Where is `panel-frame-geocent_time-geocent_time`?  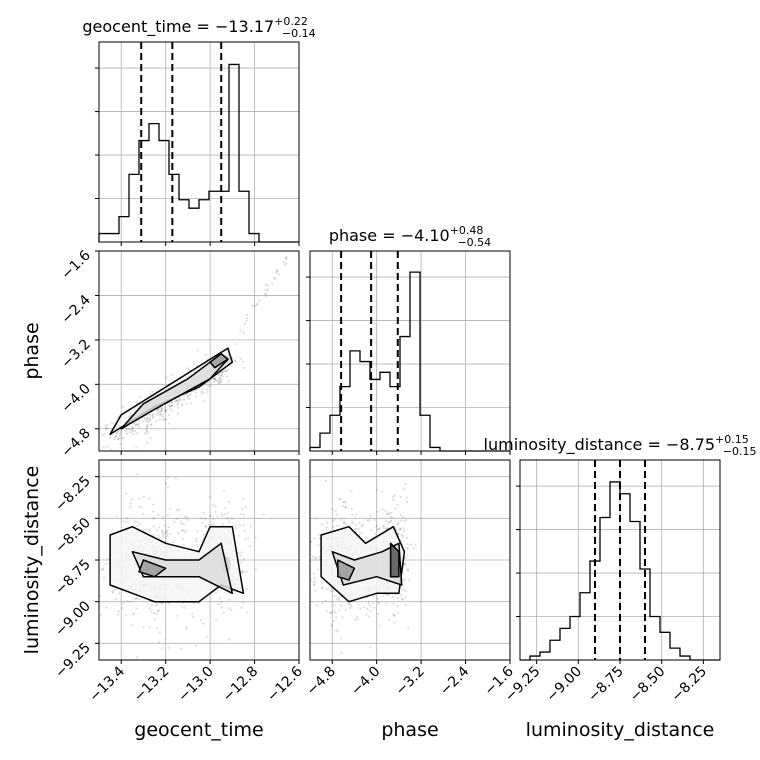 panel-frame-geocent_time-geocent_time is located at coordinates (199, 142).